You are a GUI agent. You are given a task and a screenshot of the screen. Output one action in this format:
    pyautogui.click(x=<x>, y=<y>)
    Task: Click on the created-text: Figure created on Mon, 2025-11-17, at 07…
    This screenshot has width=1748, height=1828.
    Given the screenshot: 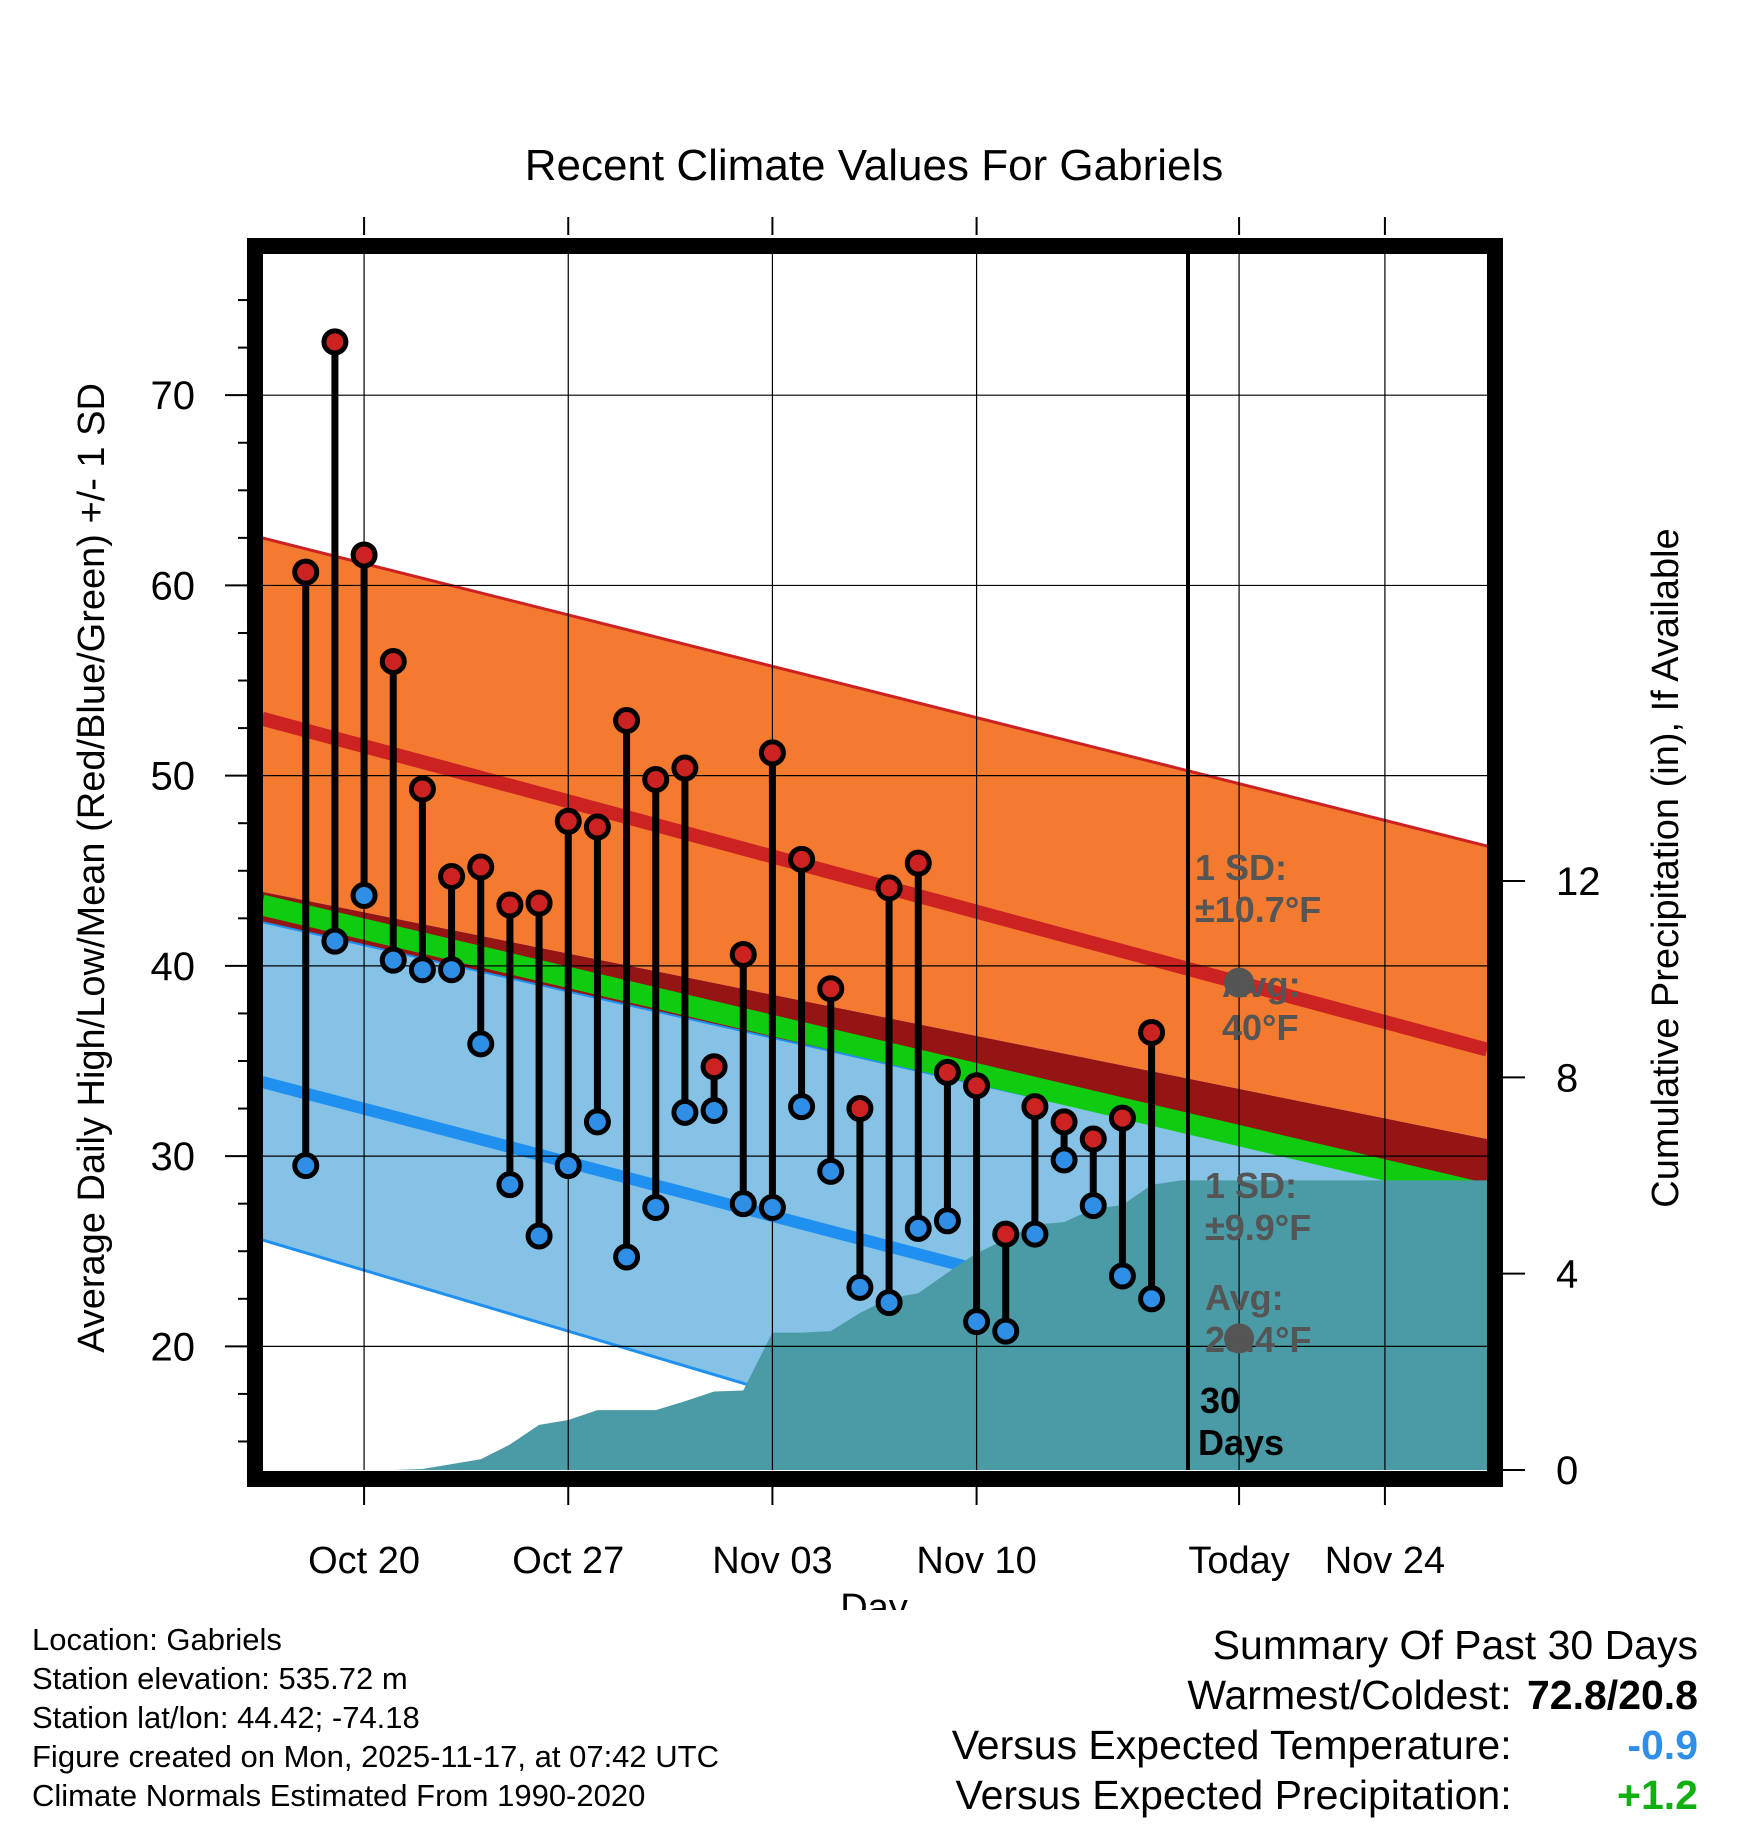 What is the action you would take?
    pyautogui.click(x=375, y=1756)
    